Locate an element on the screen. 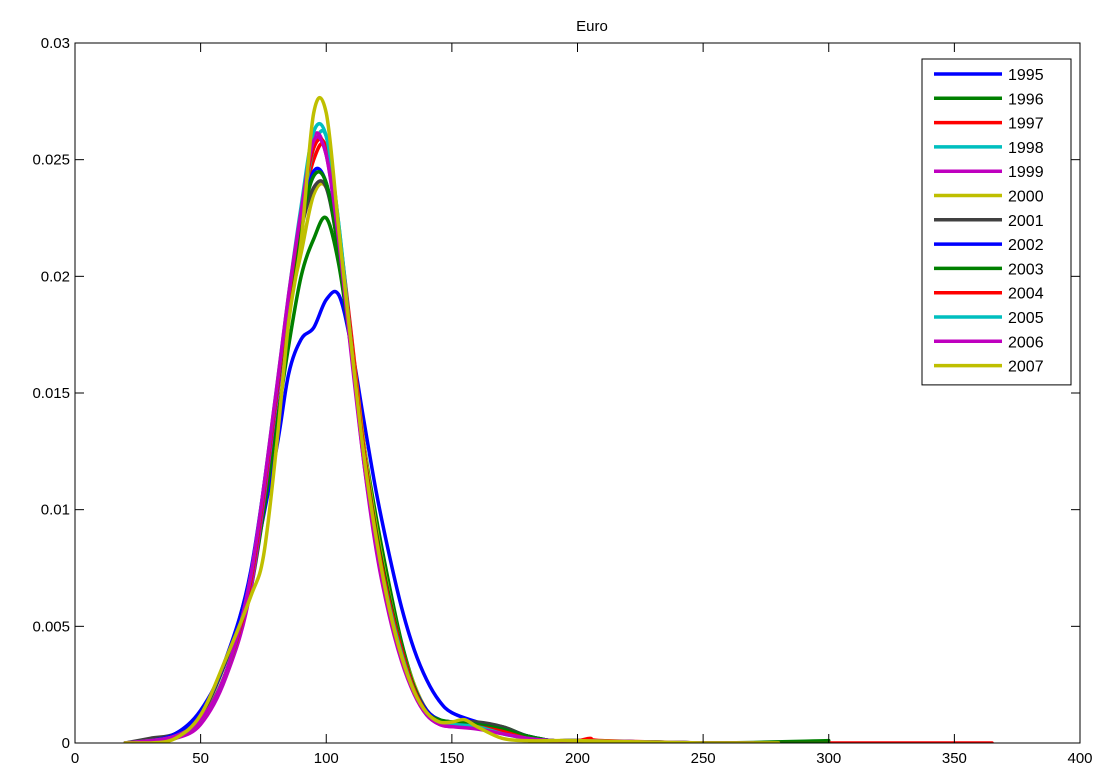  legend-label-1995: 1995 is located at coordinates (1026, 75).